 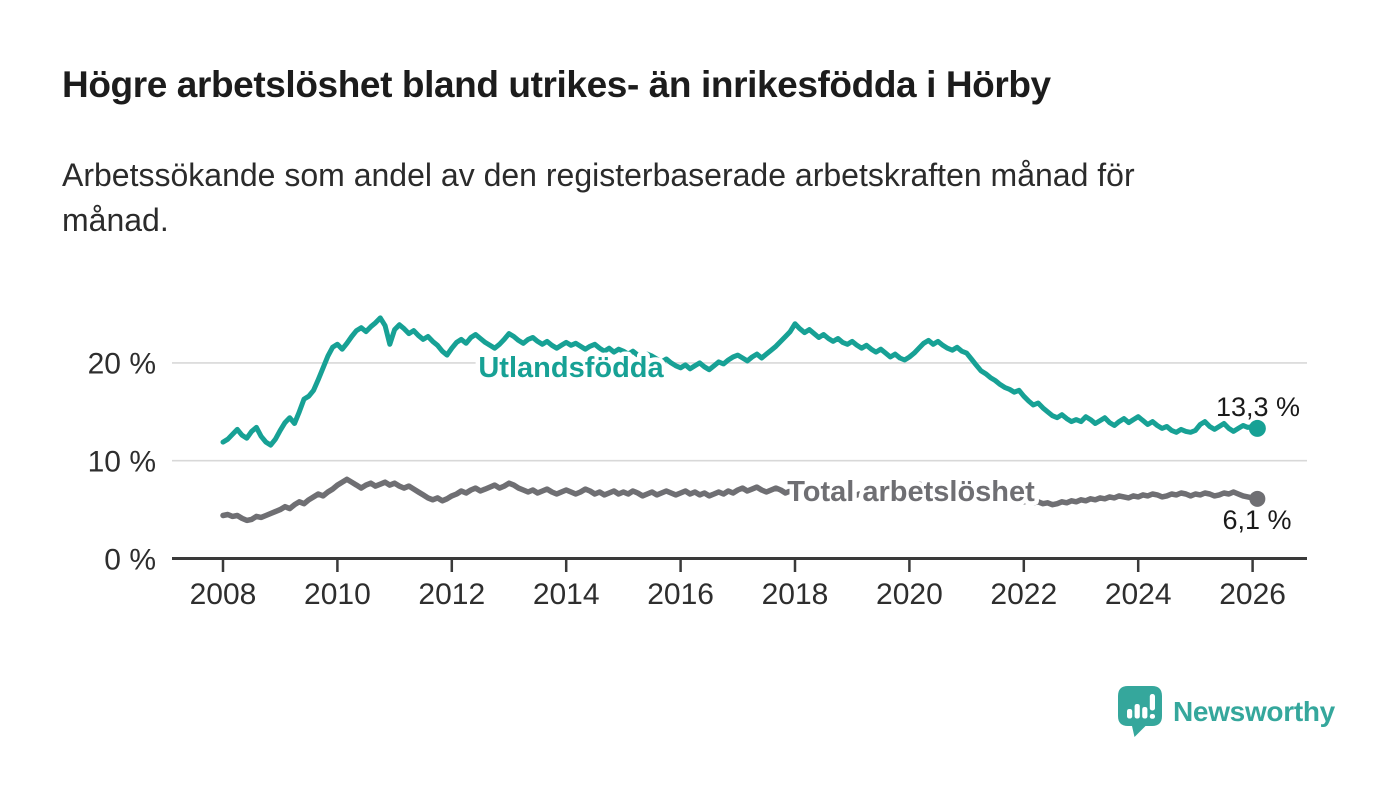 I want to click on x-tick-label-2018: 2018, so click(x=795, y=594).